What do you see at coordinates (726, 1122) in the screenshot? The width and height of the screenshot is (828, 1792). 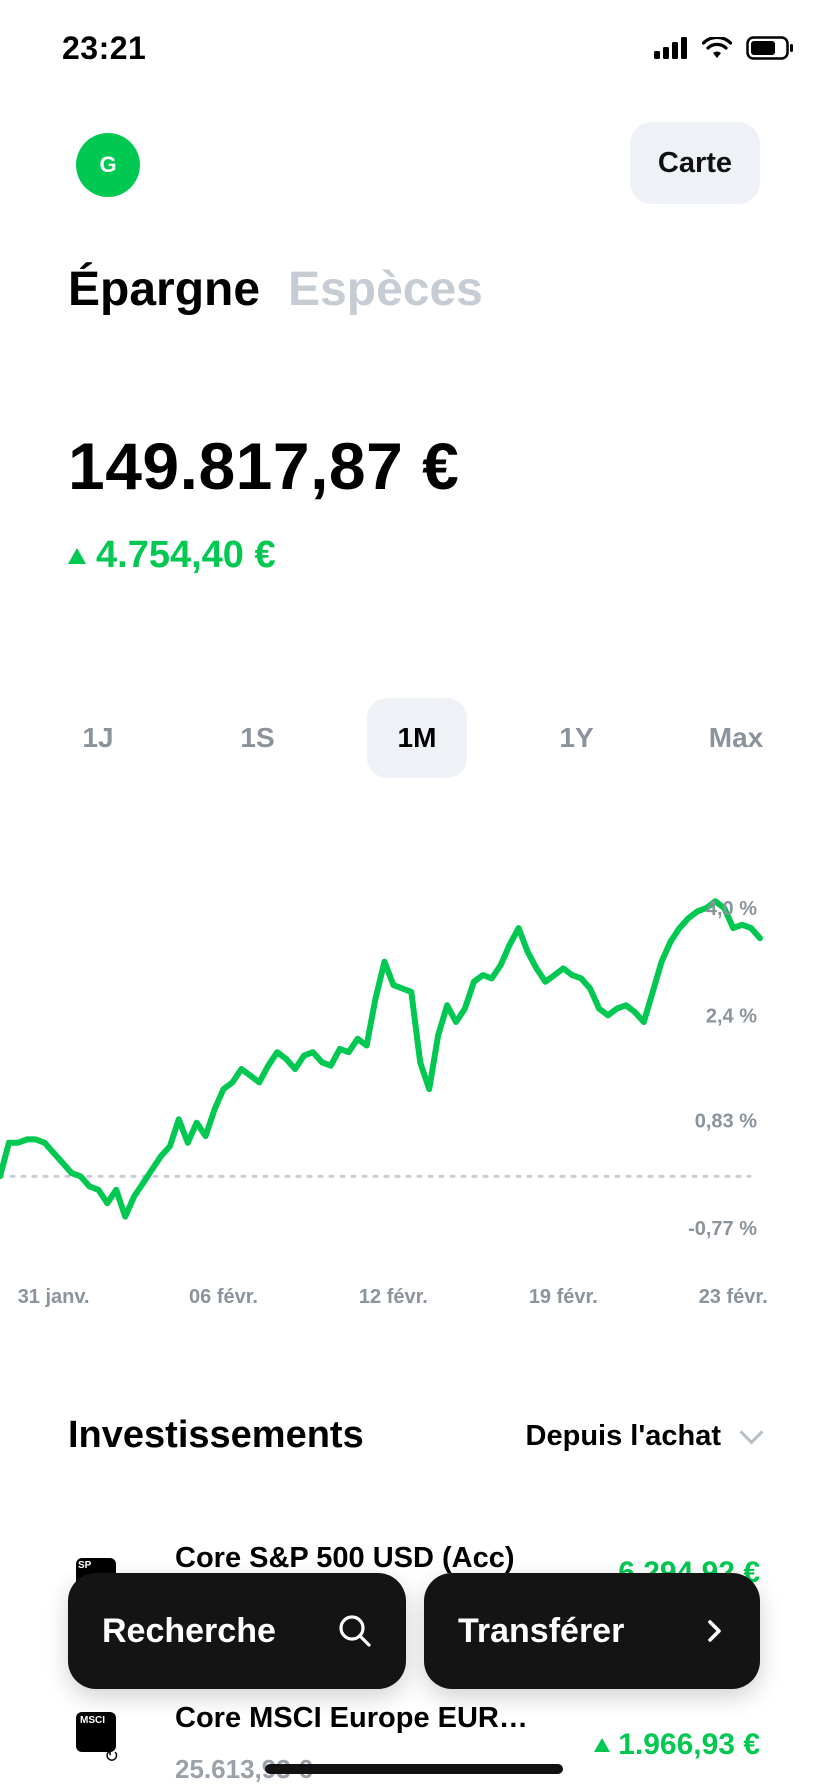 I see `y-tick-label: 0,83 %` at bounding box center [726, 1122].